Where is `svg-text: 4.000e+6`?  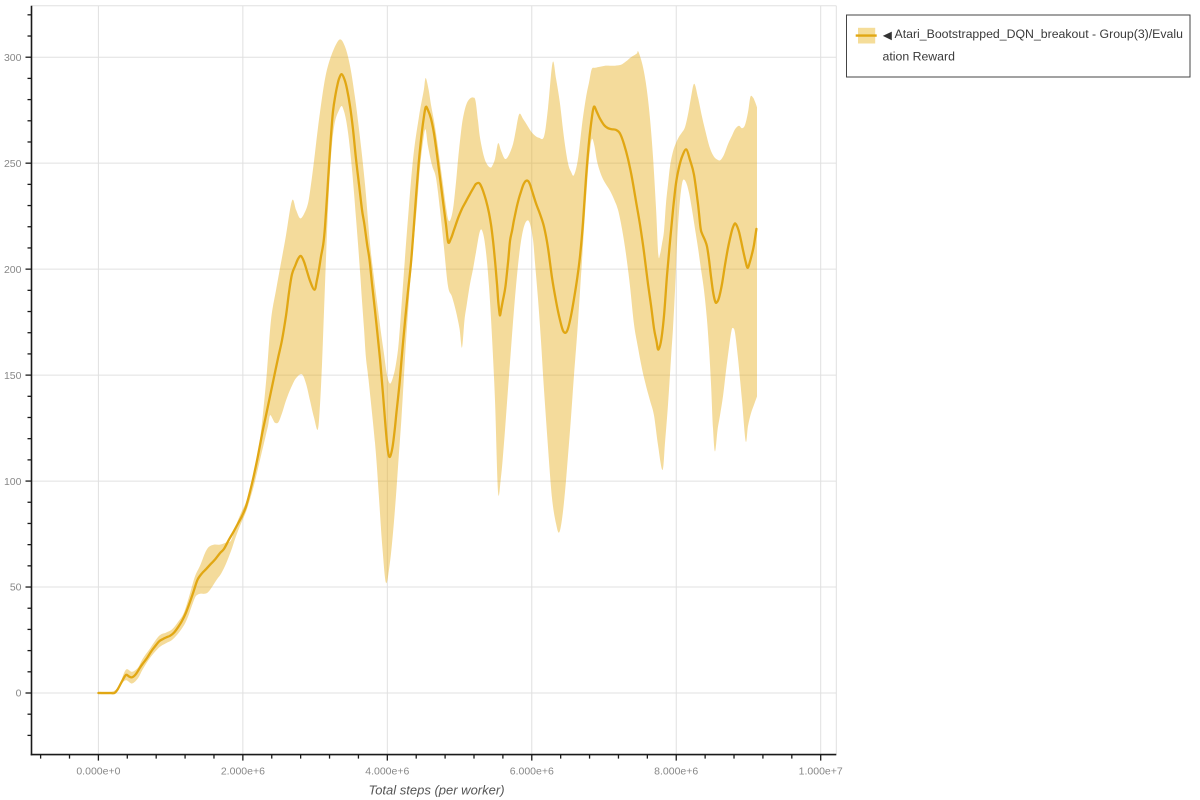 svg-text: 4.000e+6 is located at coordinates (387, 771).